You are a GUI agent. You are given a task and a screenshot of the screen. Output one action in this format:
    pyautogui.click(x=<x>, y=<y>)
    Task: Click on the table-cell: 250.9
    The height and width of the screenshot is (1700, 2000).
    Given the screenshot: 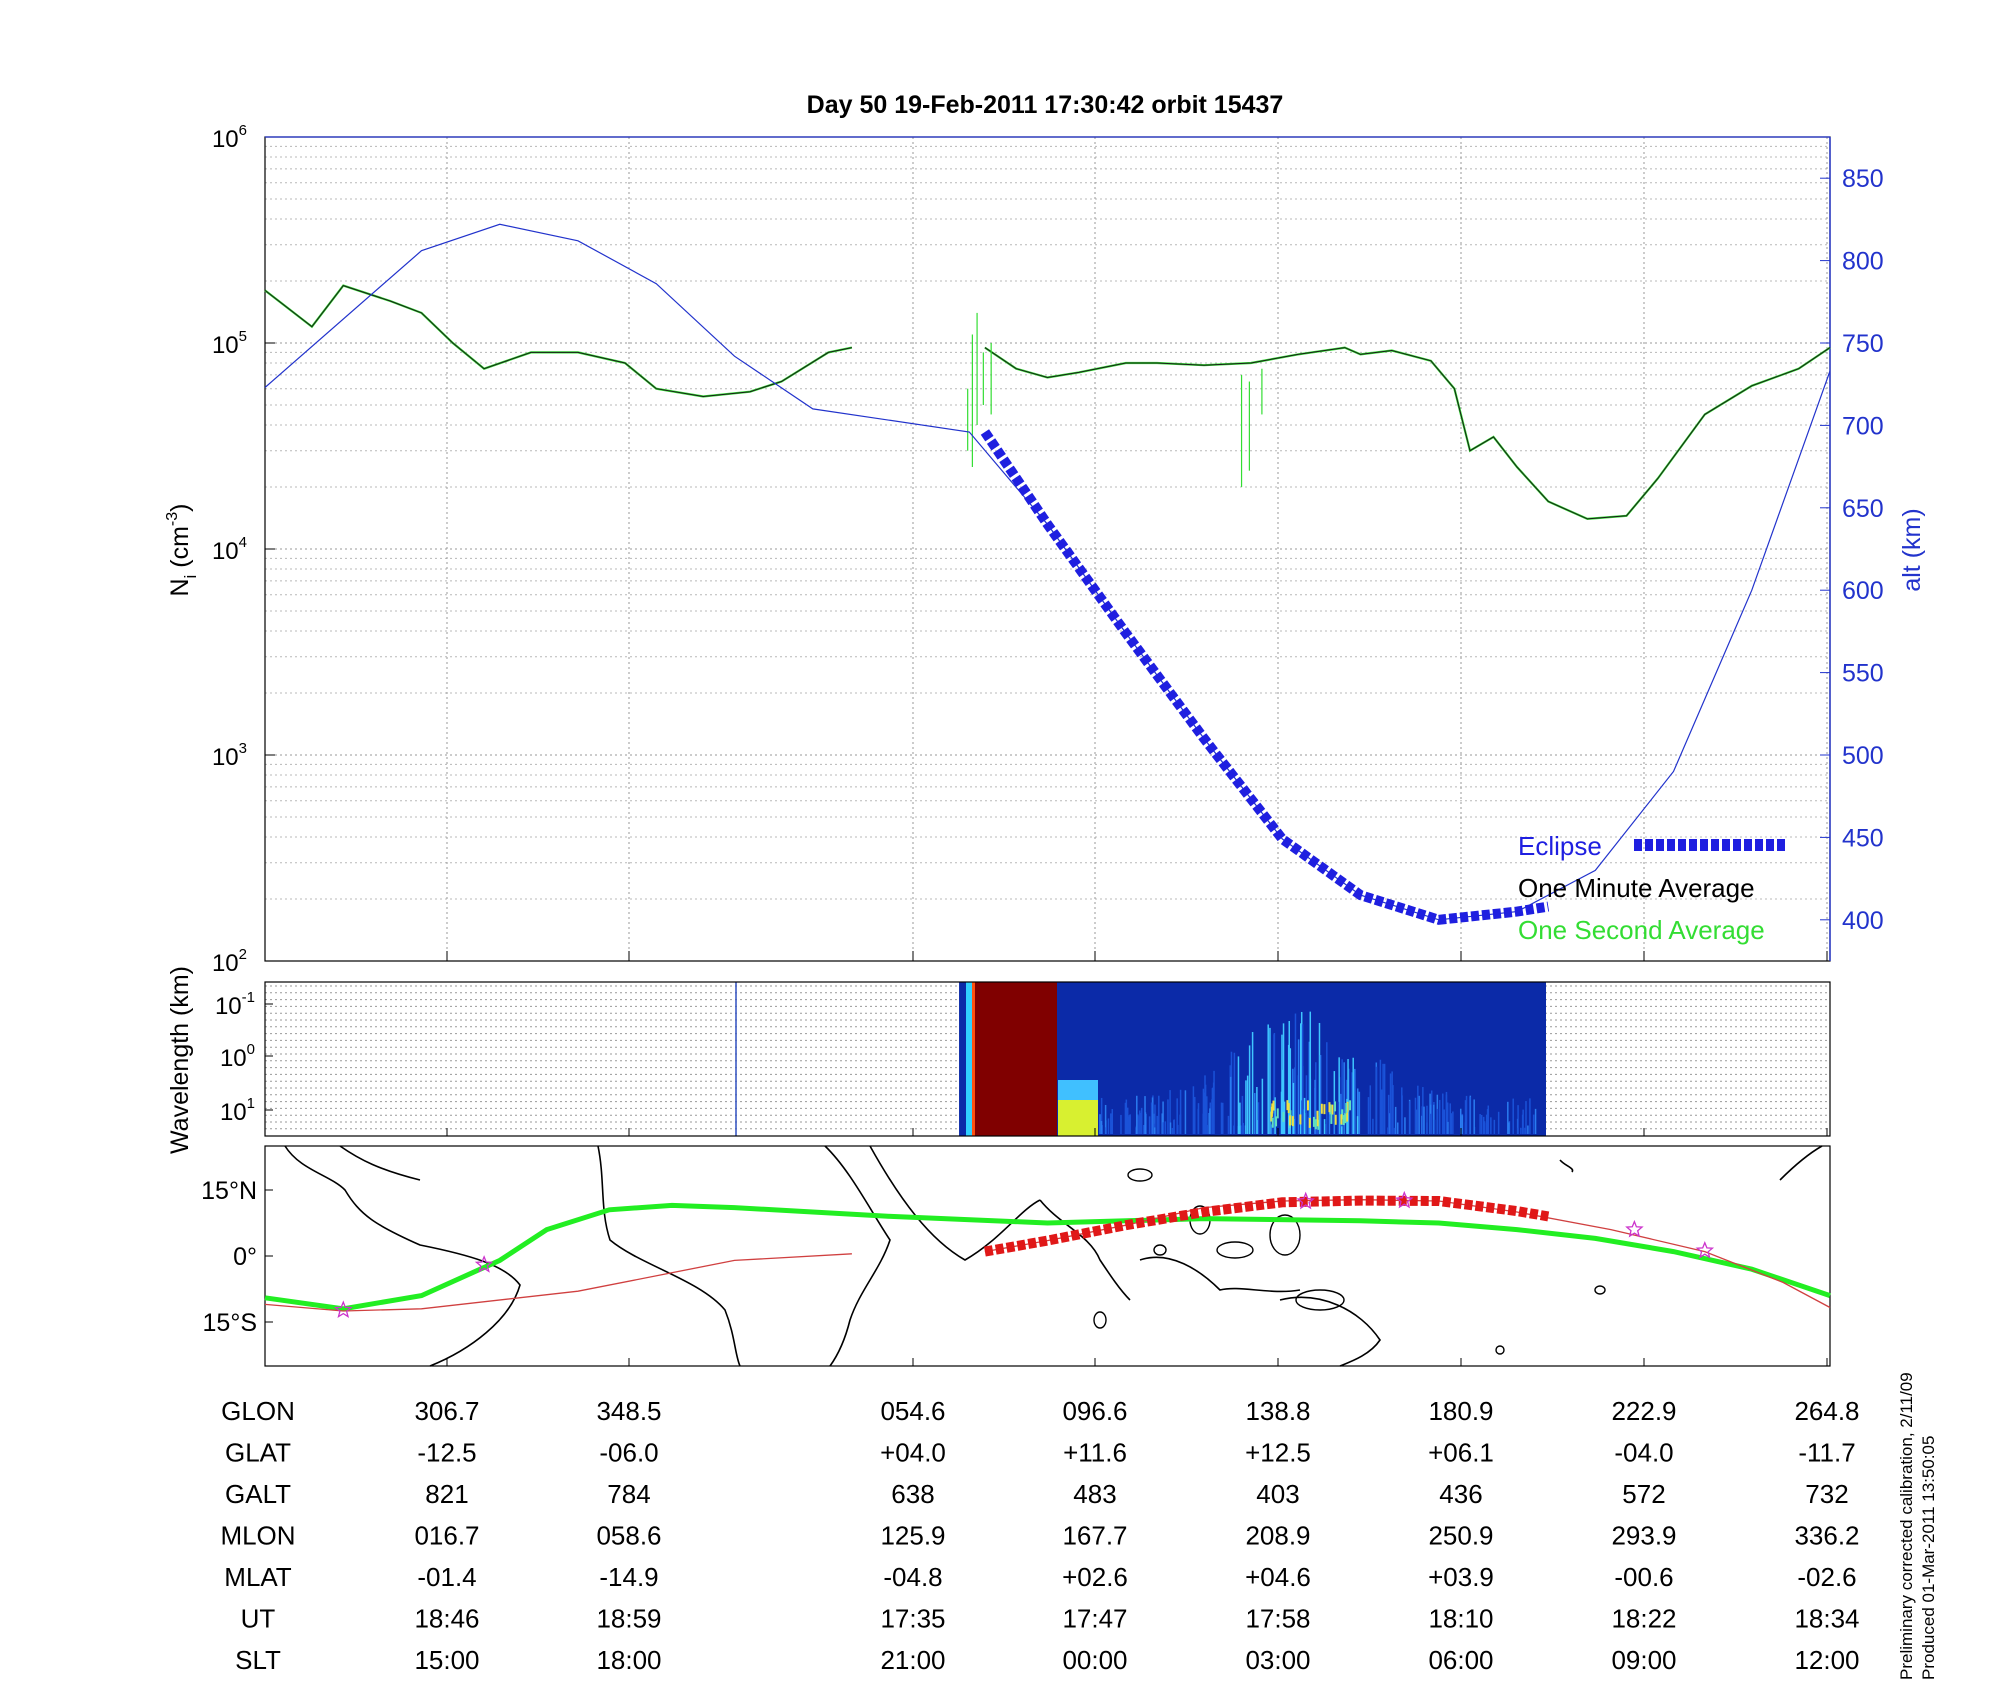 What is the action you would take?
    pyautogui.click(x=1460, y=1536)
    